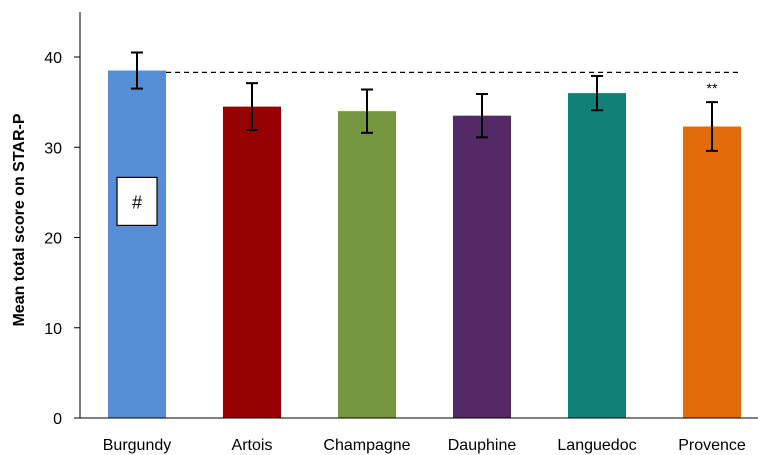 The height and width of the screenshot is (455, 758). I want to click on y-tick-label: 10, so click(53, 329).